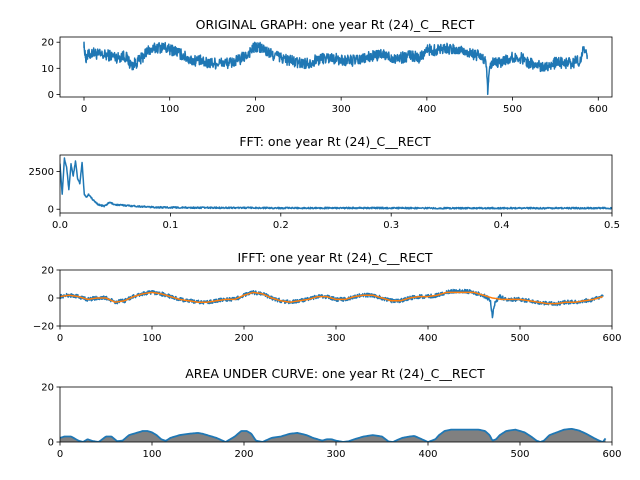 Image resolution: width=640 pixels, height=480 pixels. I want to click on fft-x-tick-label: 0.1, so click(170, 225).